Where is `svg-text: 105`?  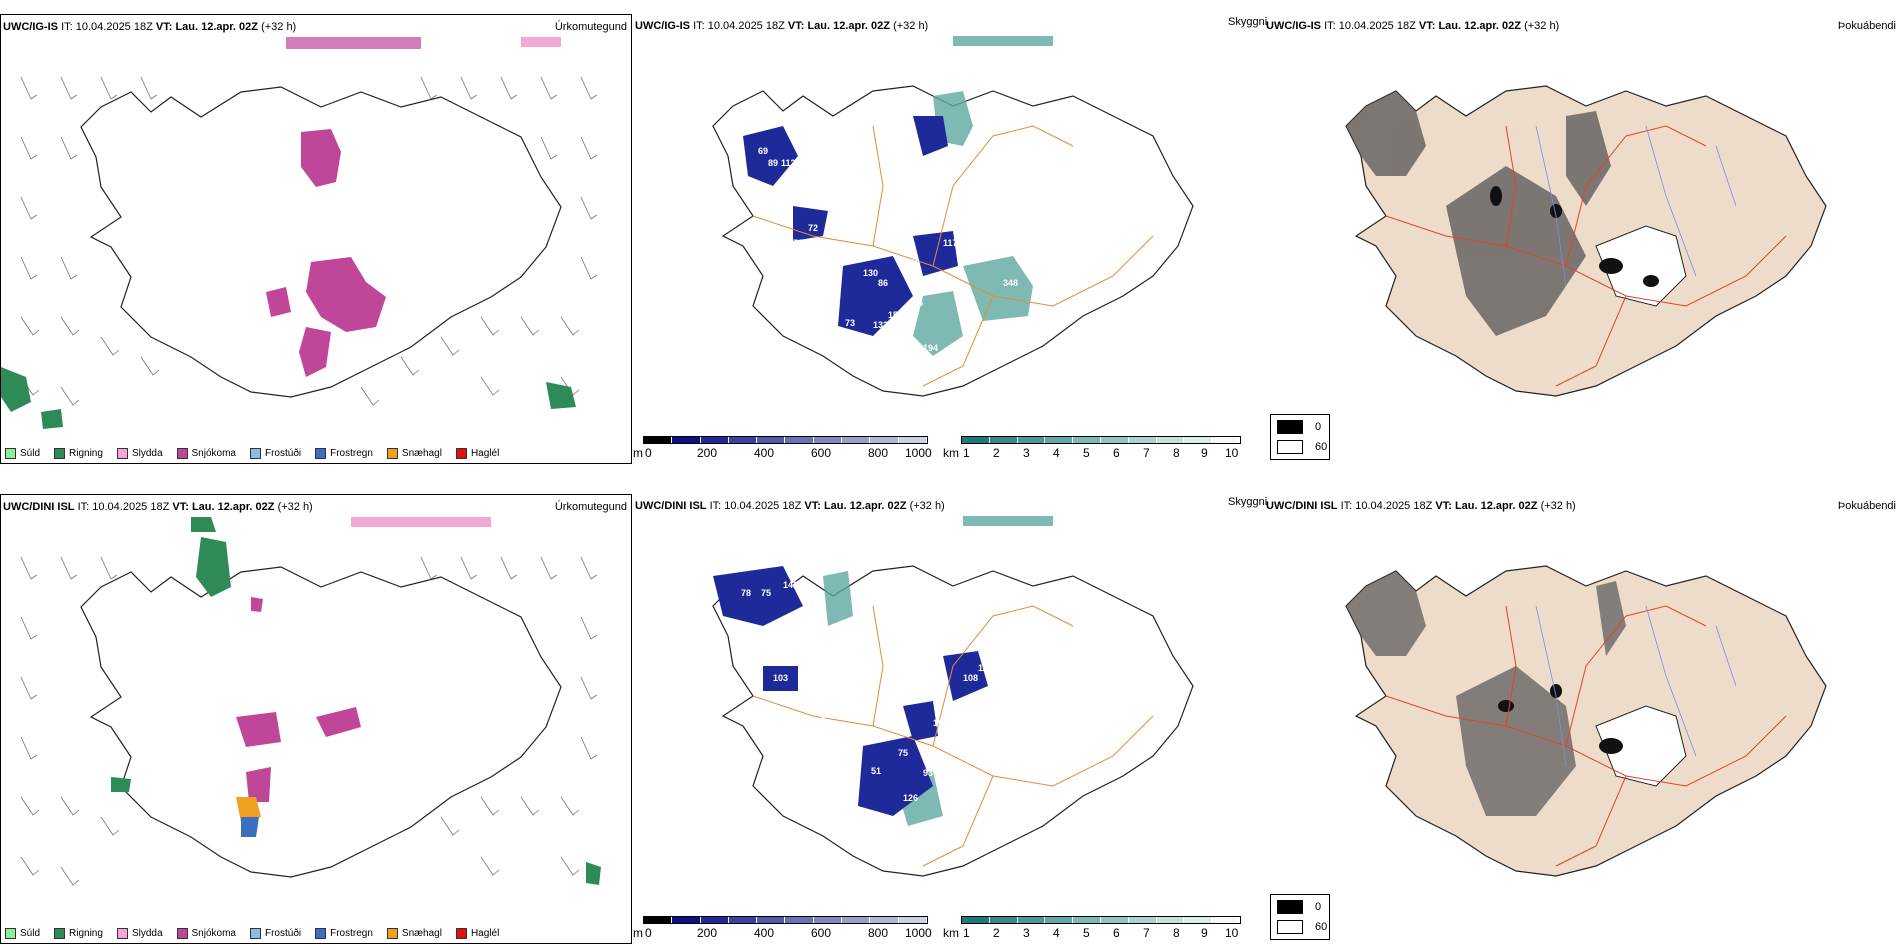 svg-text: 105 is located at coordinates (828, 715).